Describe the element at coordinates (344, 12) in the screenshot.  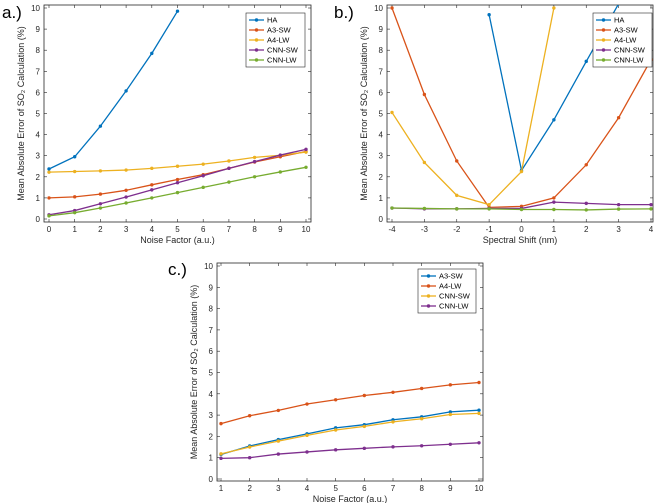
I see `panel-label: b.)` at that location.